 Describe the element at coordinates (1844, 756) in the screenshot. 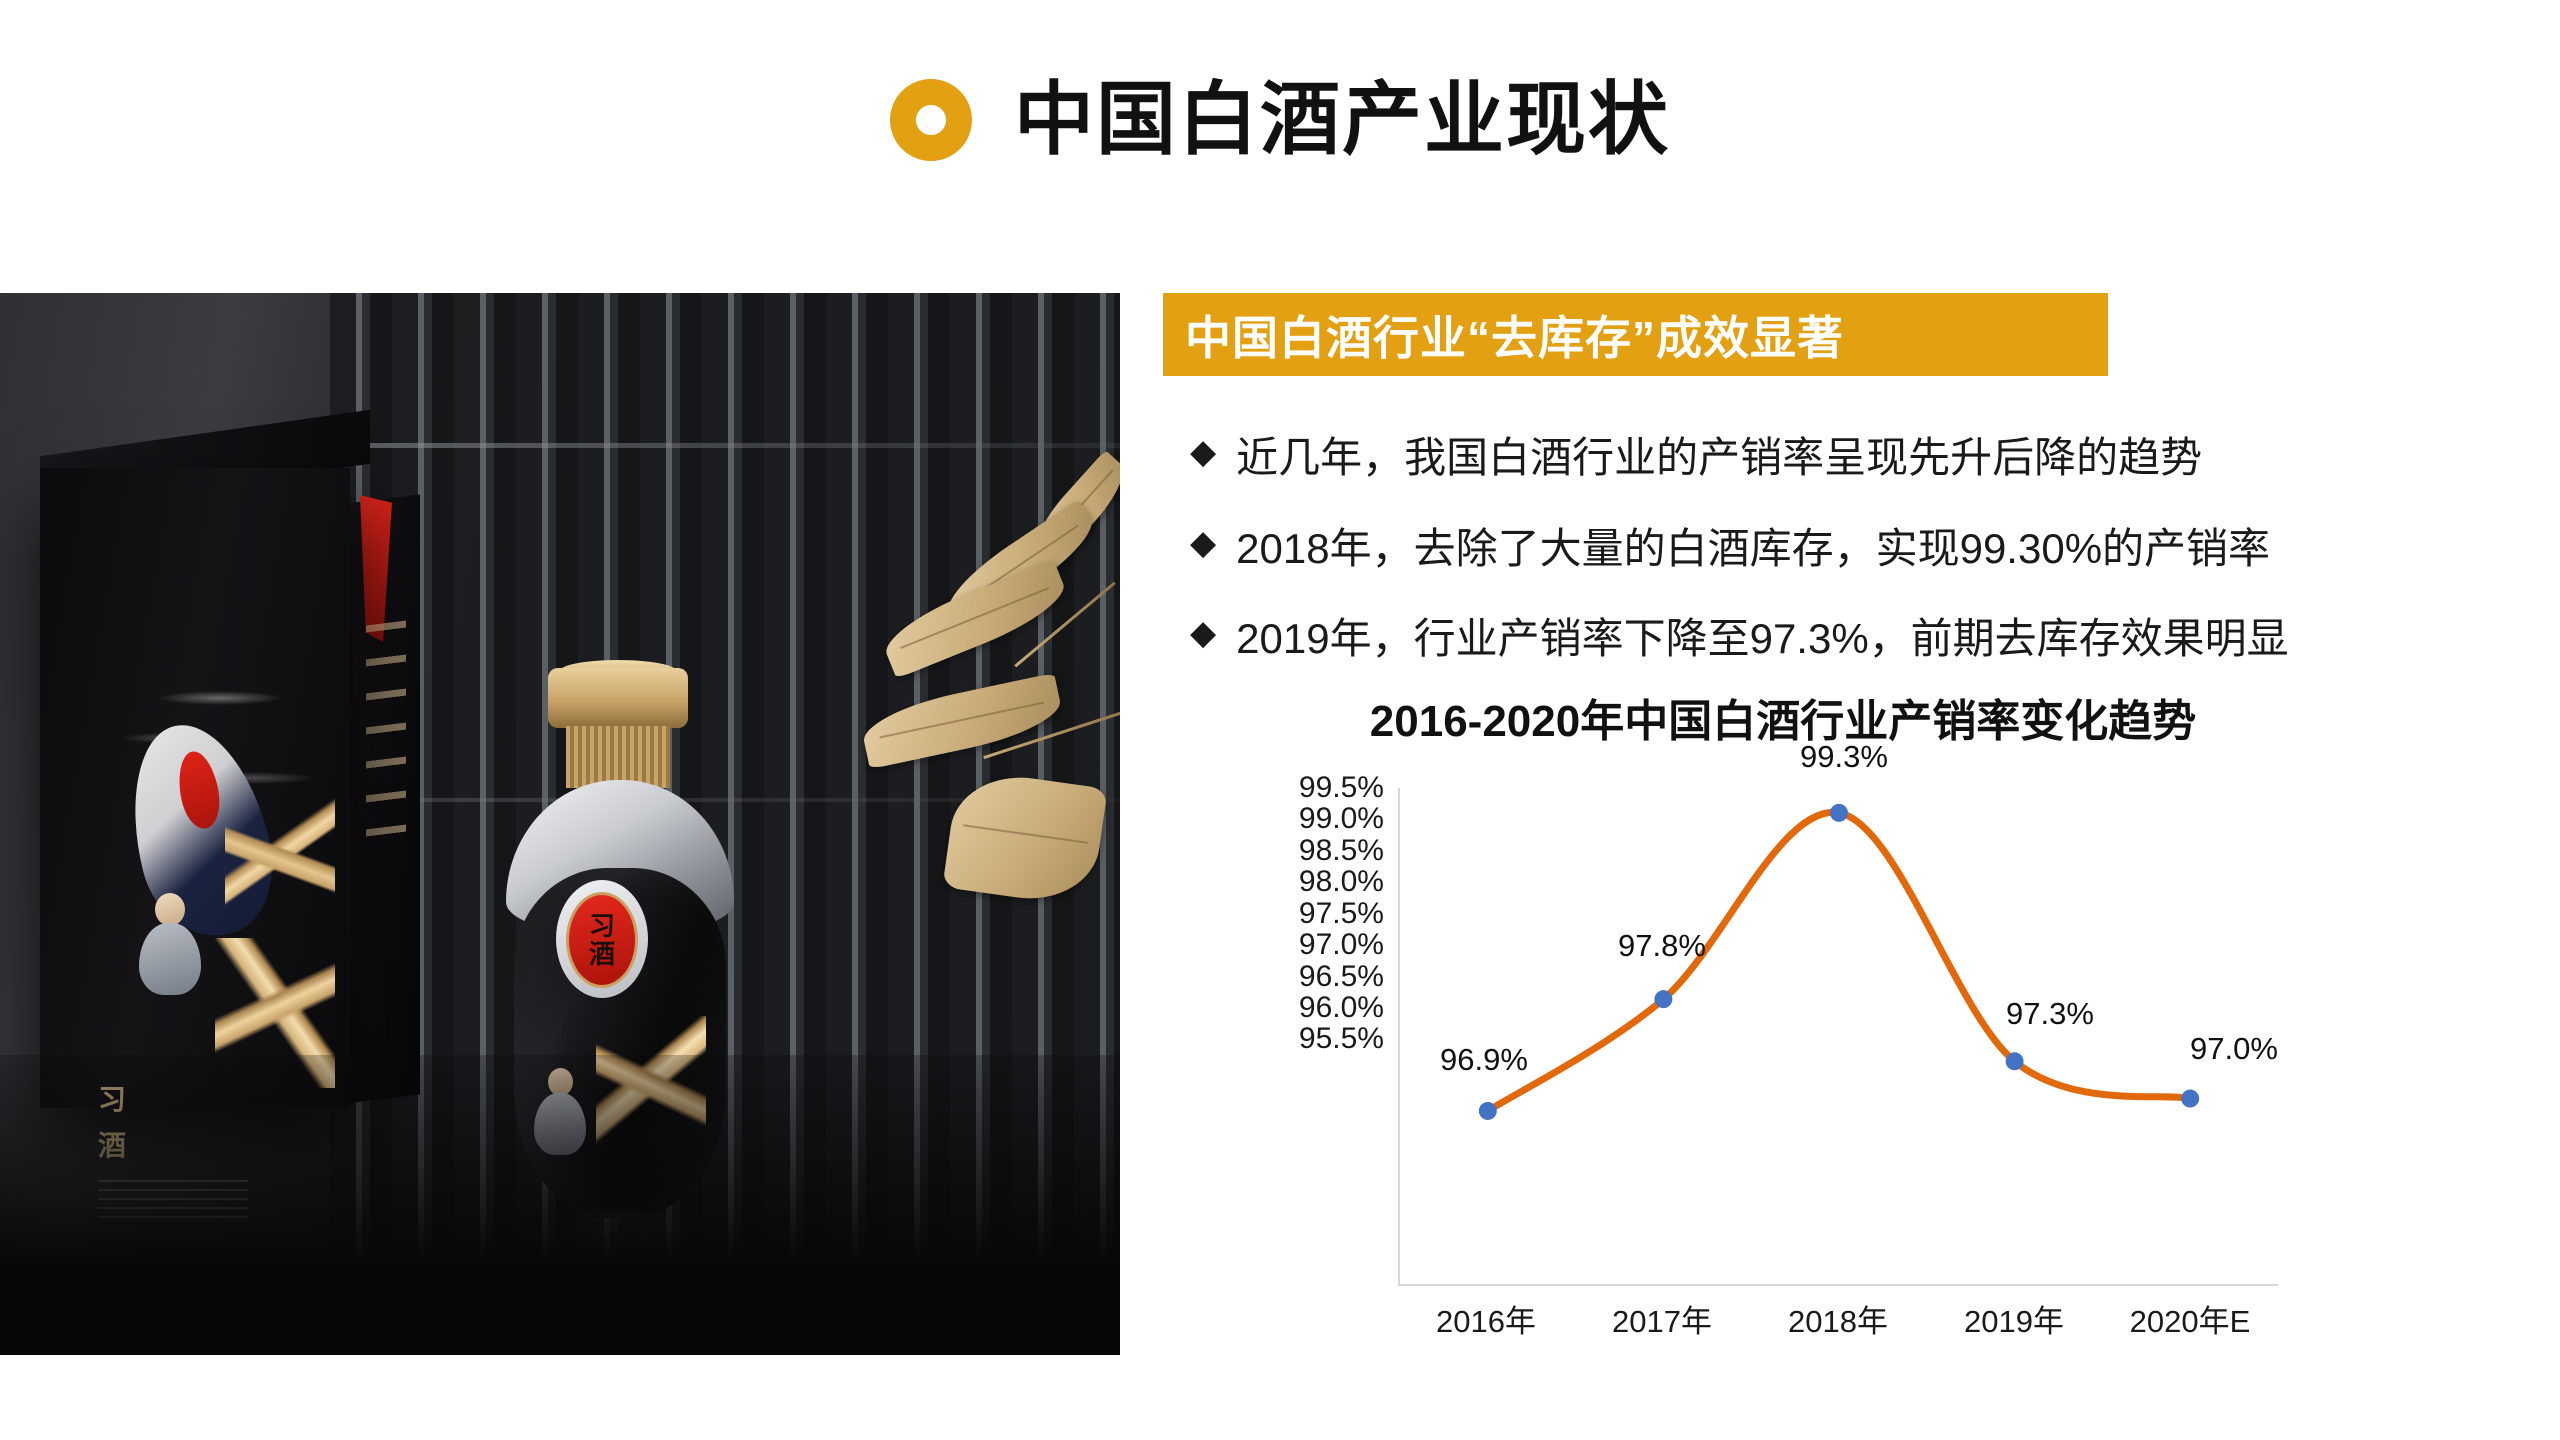

I see `data-point-label: 99.3%` at that location.